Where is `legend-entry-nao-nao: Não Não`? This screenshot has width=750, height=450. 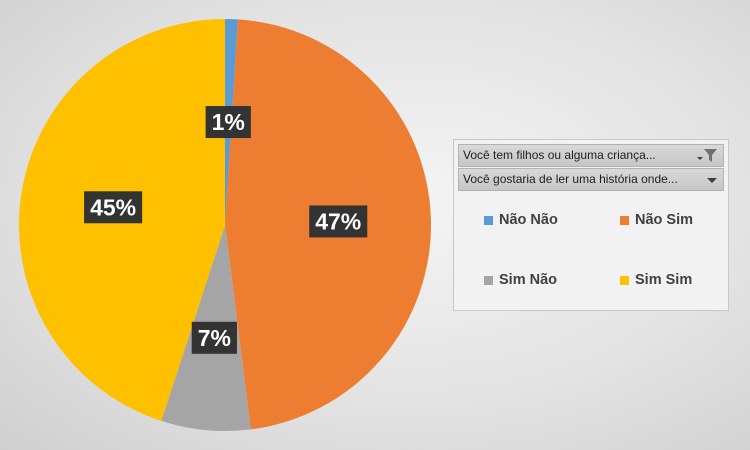
legend-entry-nao-nao: Não Não is located at coordinates (521, 220).